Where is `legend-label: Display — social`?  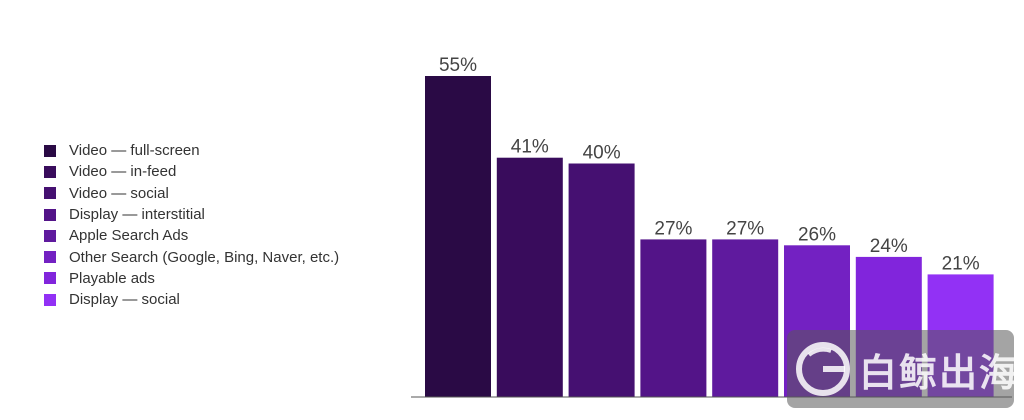
legend-label: Display — social is located at coordinates (124, 300).